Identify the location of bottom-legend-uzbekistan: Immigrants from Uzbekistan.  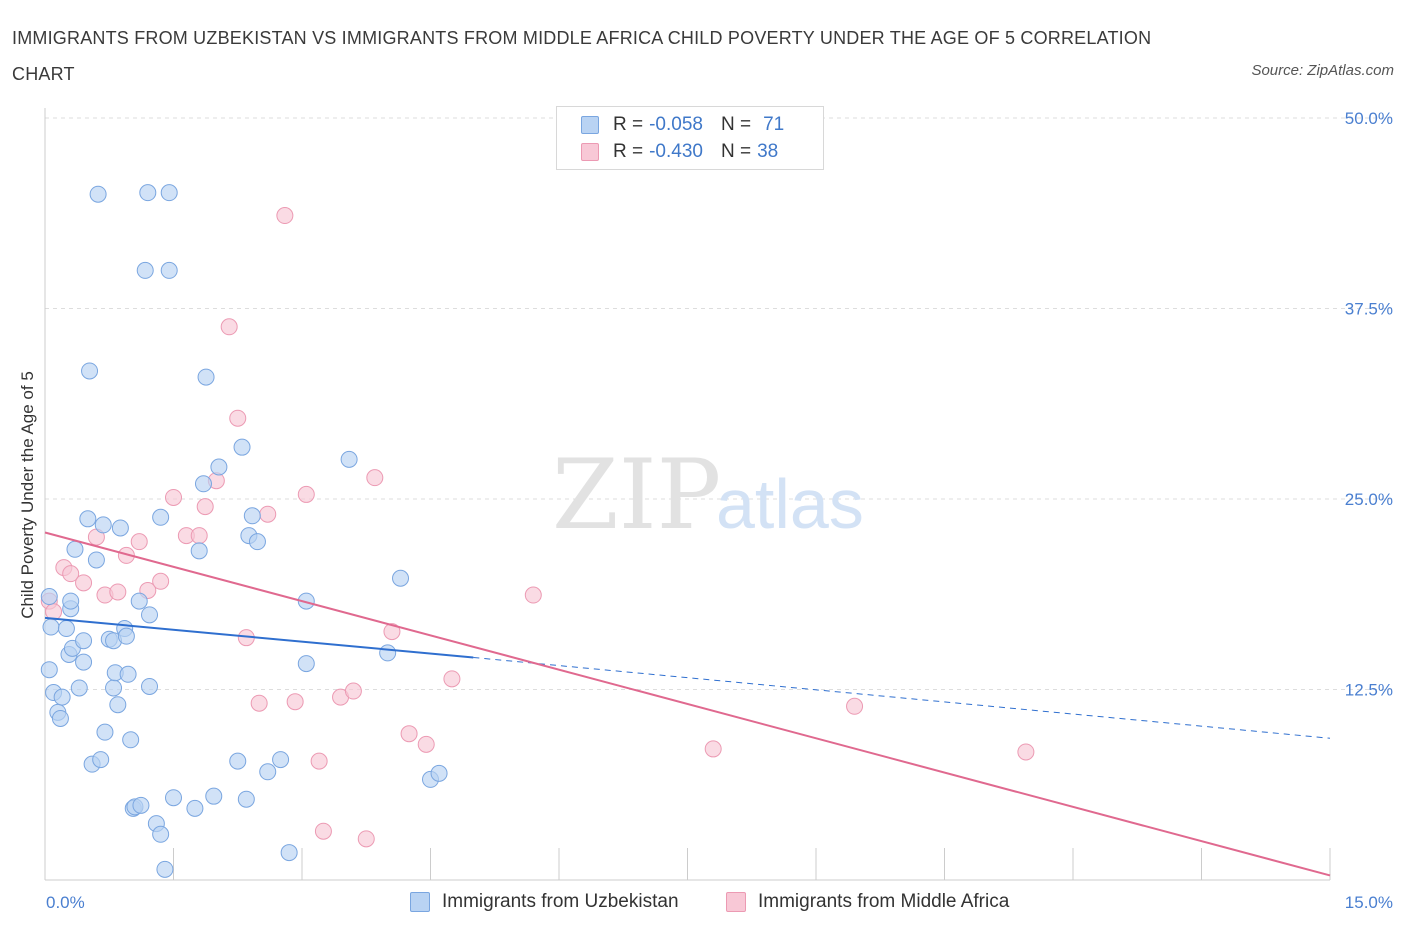
(544, 902).